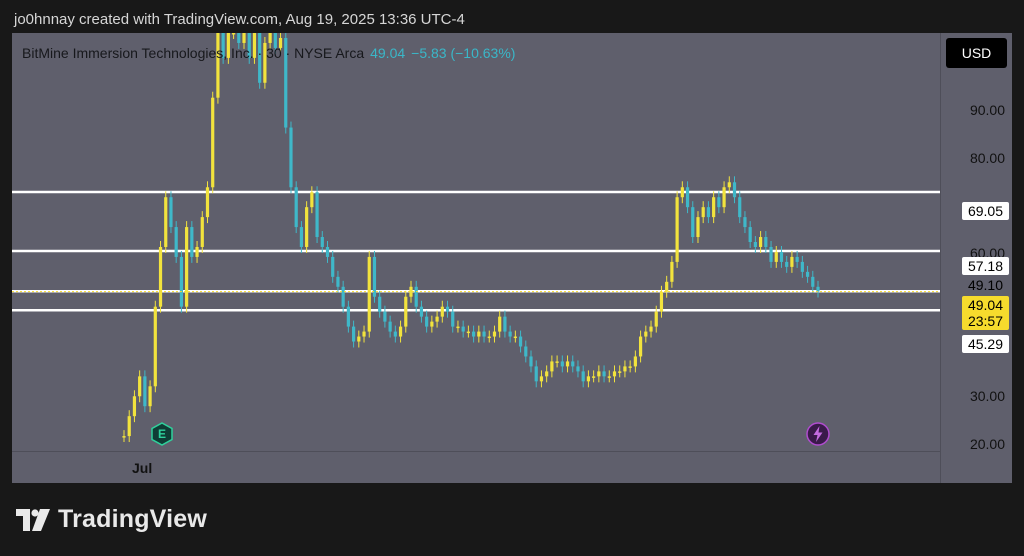 This screenshot has height=556, width=1024. Describe the element at coordinates (463, 53) in the screenshot. I see `price-change: −5.83 (−10.63%)` at that location.